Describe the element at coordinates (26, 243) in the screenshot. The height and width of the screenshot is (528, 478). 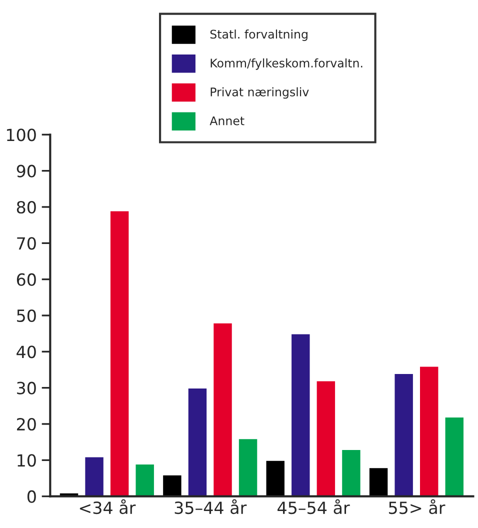
I see `y-tick-label: 70` at that location.